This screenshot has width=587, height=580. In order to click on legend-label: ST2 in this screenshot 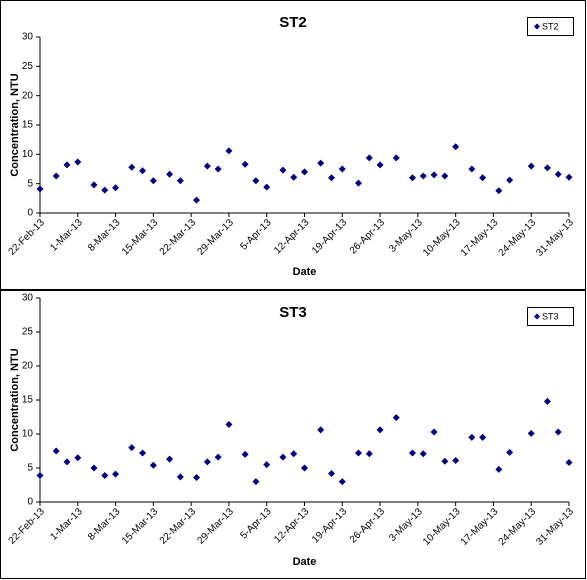, I will do `click(550, 26)`.